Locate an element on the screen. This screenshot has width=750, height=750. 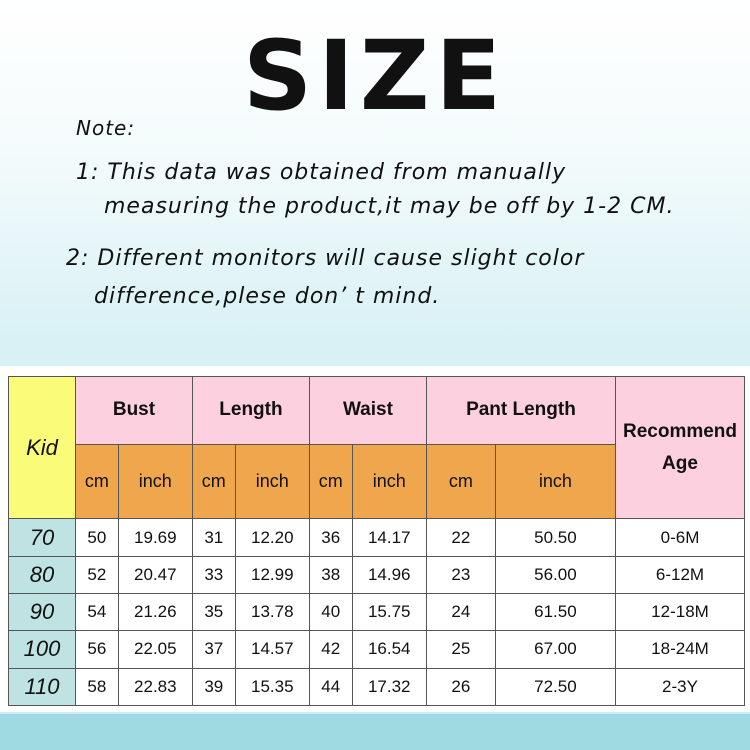
measurement-cell: 21.26 is located at coordinates (155, 612).